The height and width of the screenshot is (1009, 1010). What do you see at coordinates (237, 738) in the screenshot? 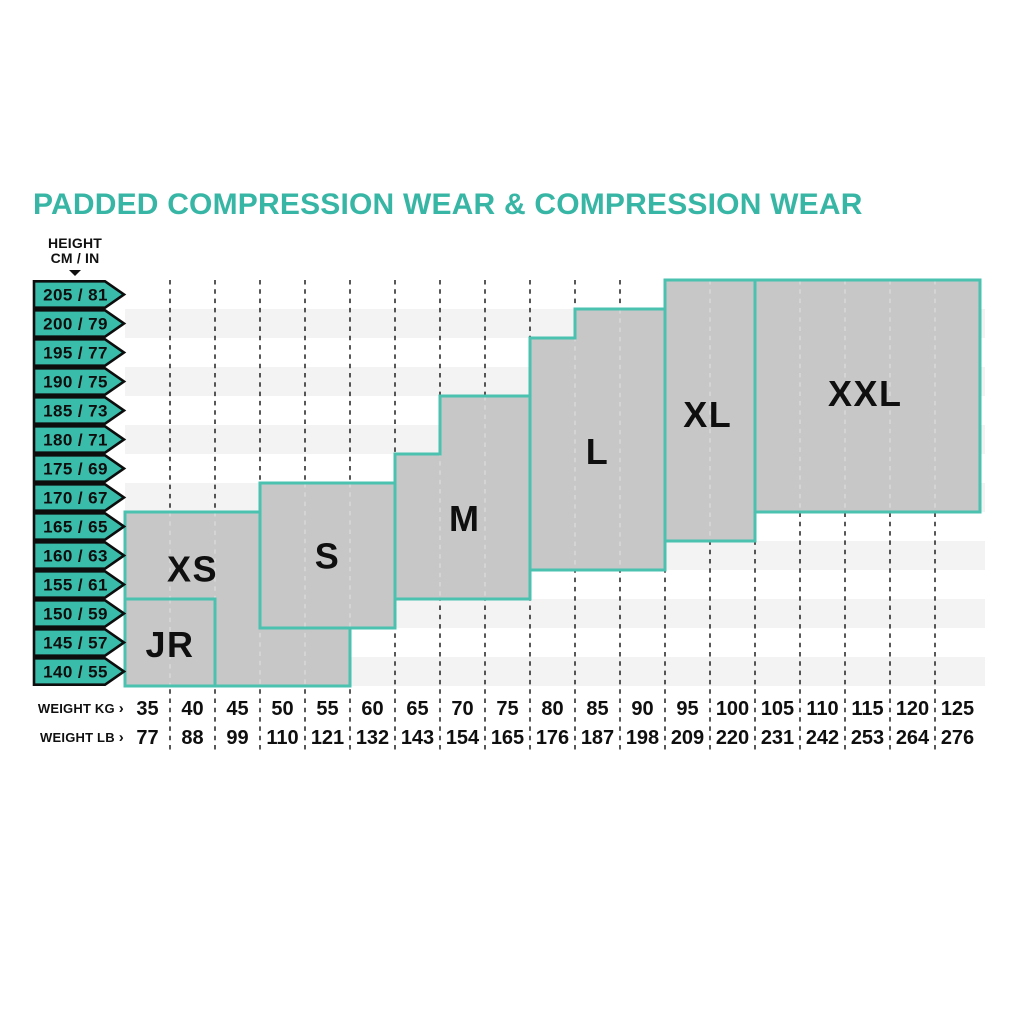
I see `weight-lb-value: 99` at bounding box center [237, 738].